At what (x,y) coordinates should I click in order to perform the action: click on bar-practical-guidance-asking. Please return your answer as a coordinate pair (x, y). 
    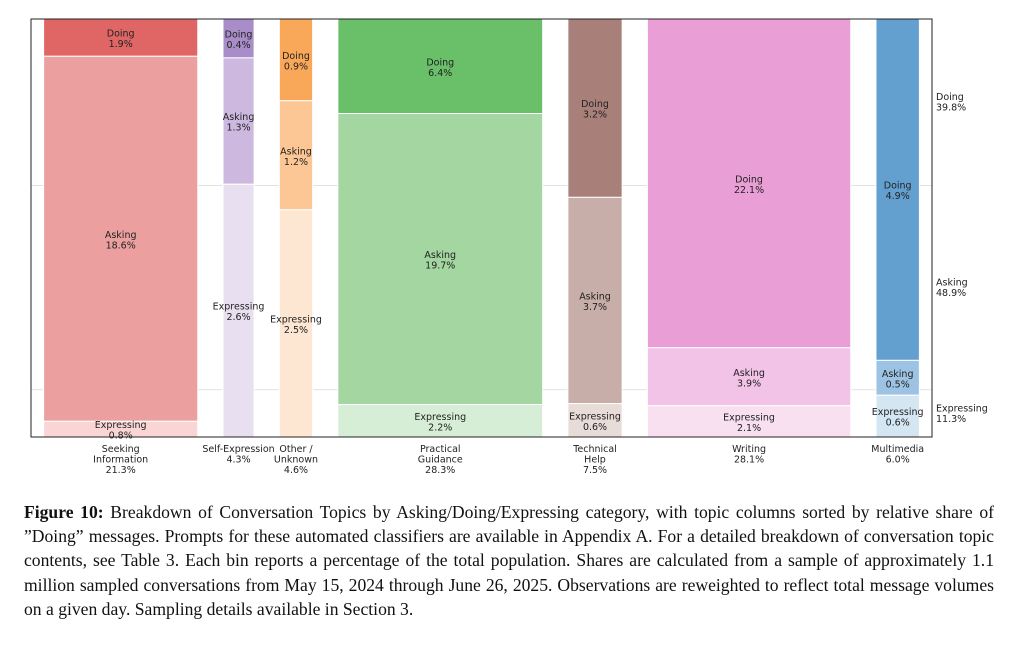
    Looking at the image, I should click on (440, 259).